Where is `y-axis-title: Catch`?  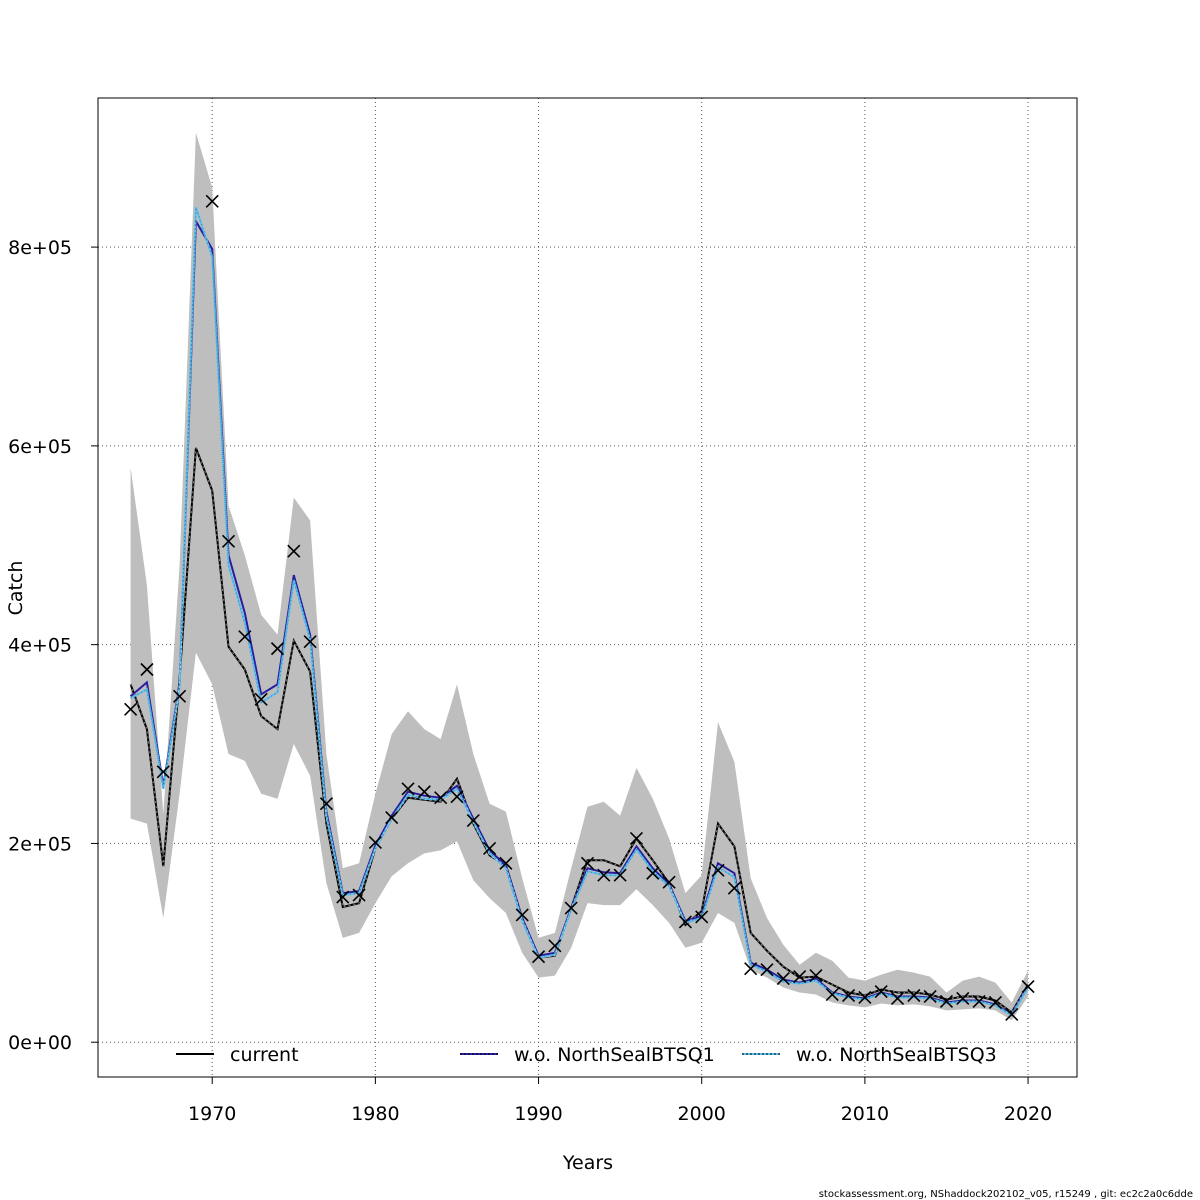 y-axis-title: Catch is located at coordinates (16, 588).